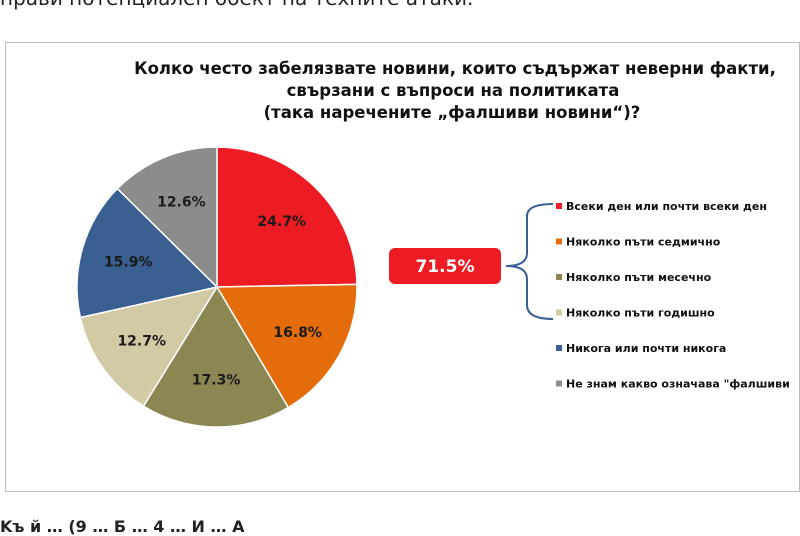 The height and width of the screenshot is (536, 800). Describe the element at coordinates (141, 342) in the screenshot. I see `pie-slice-label-4: 12.7%` at that location.